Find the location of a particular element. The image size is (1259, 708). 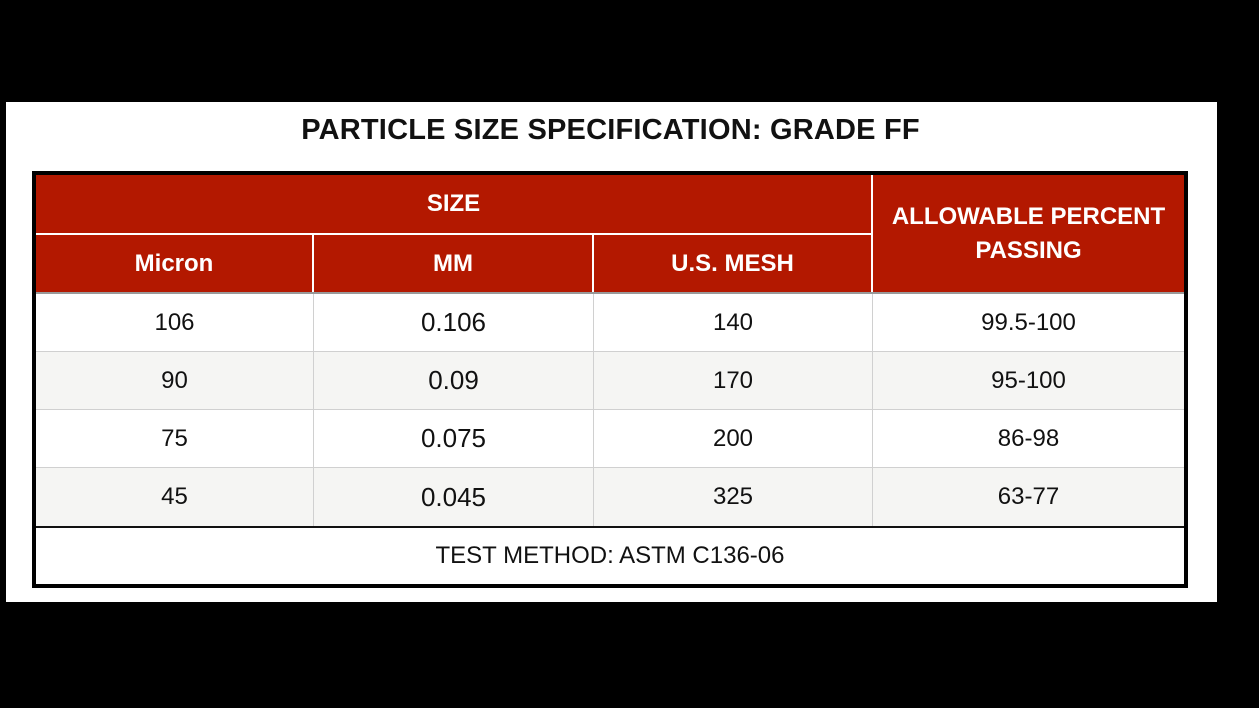

cell-passing: 86-98 is located at coordinates (1028, 439).